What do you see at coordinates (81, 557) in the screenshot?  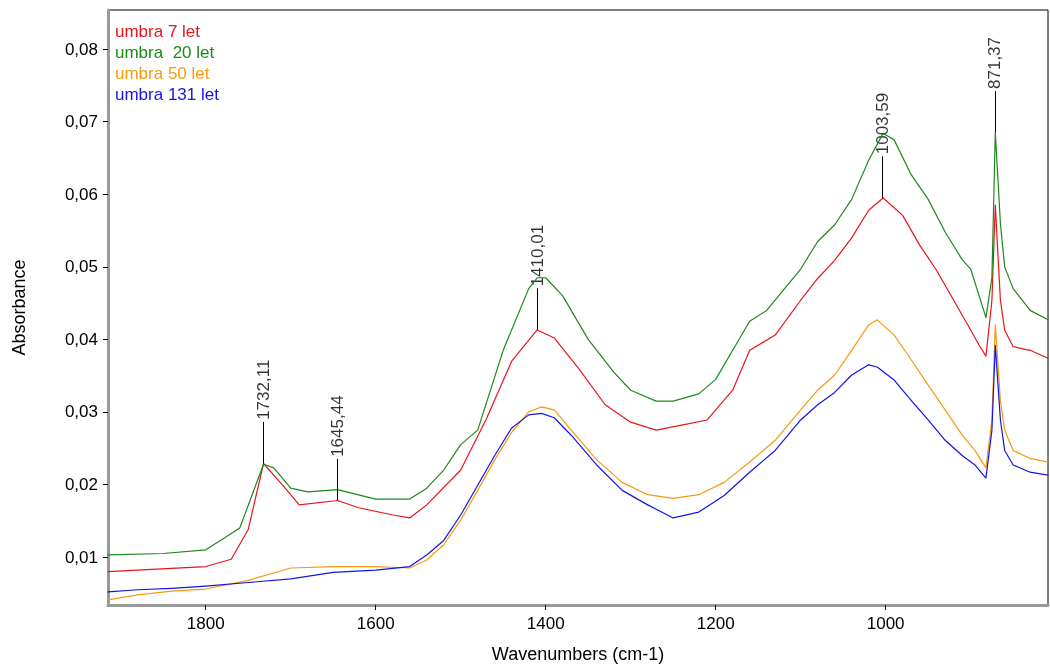 I see `y-tick-label: 0,01` at bounding box center [81, 557].